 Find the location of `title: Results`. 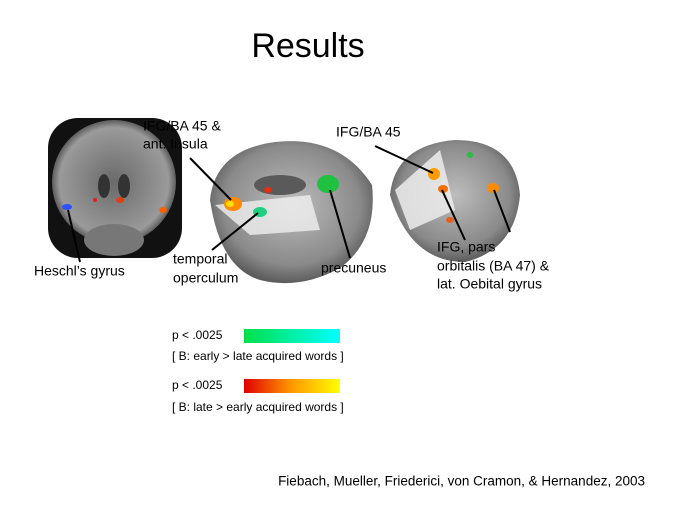

title: Results is located at coordinates (307, 46).